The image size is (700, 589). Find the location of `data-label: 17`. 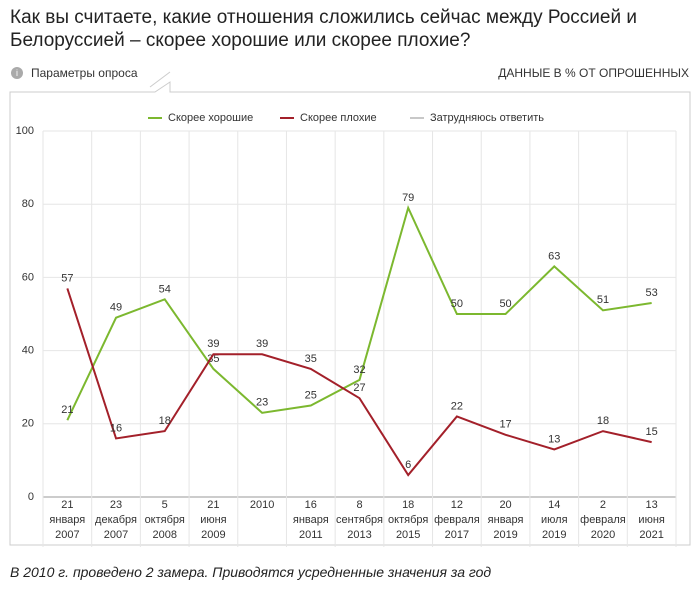

data-label: 17 is located at coordinates (505, 425).